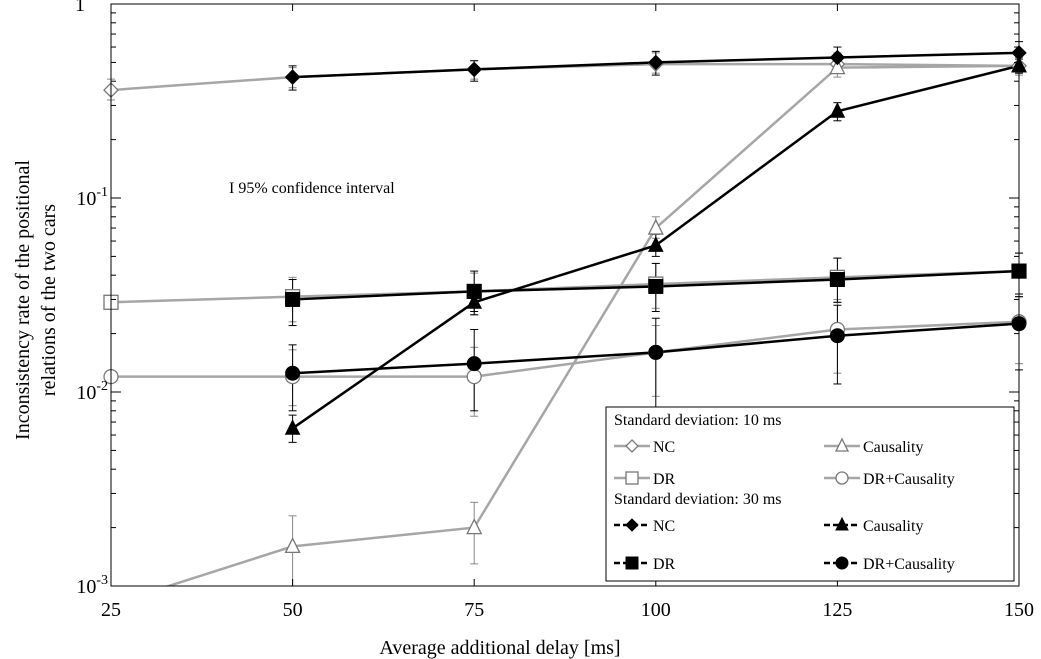  I want to click on y-axis-label-line-2: relations of the two cars, so click(49, 300).